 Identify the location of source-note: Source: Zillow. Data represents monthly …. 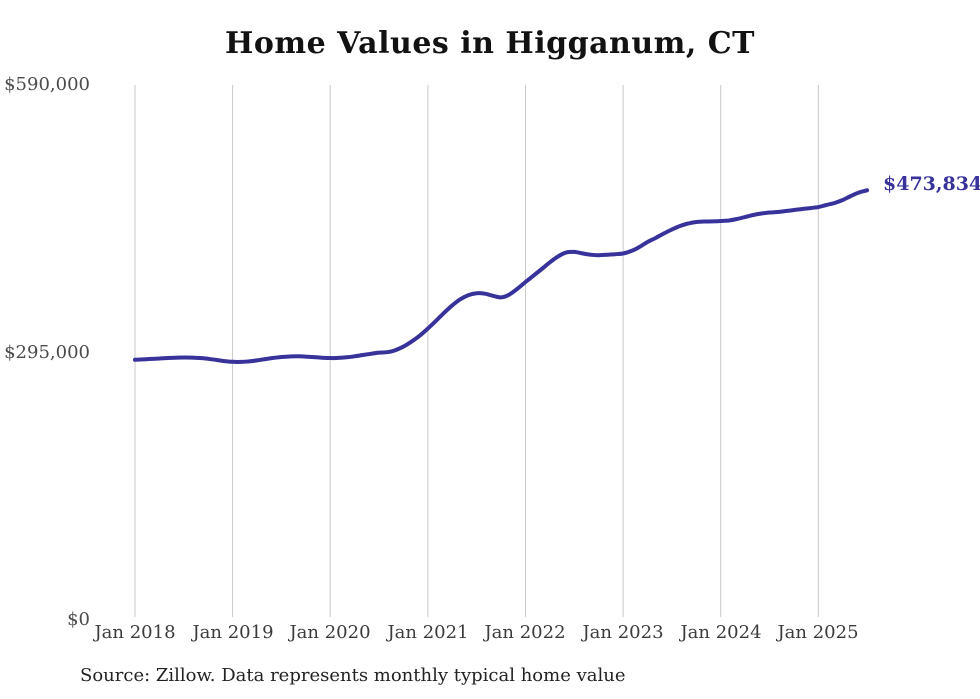
(353, 675).